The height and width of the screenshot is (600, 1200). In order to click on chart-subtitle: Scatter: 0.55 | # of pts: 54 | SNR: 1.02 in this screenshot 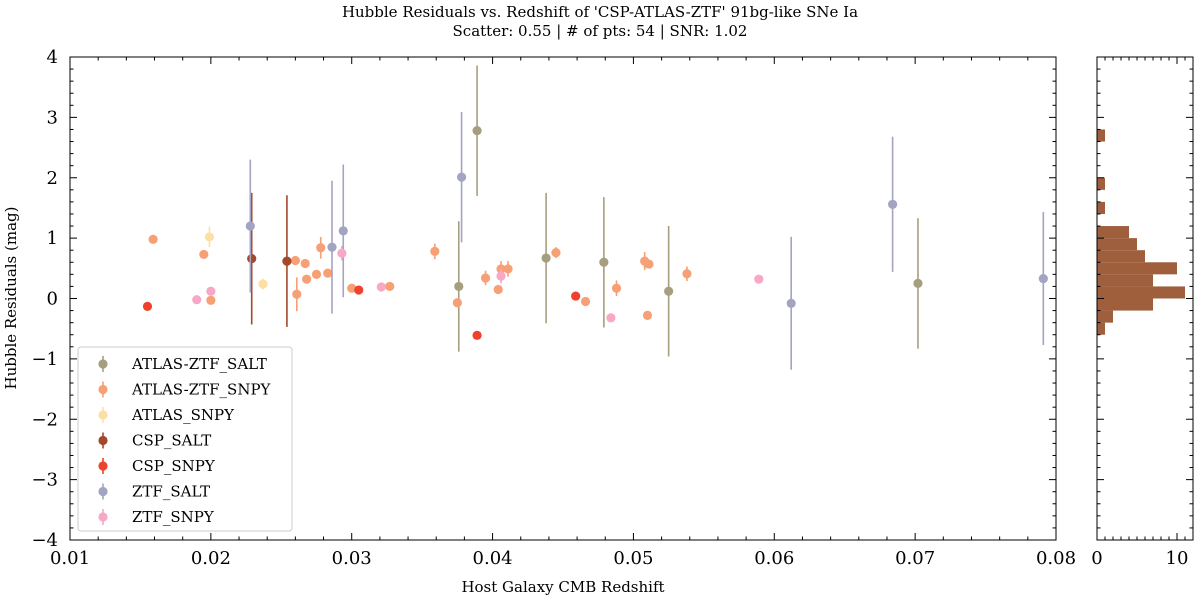, I will do `click(600, 31)`.